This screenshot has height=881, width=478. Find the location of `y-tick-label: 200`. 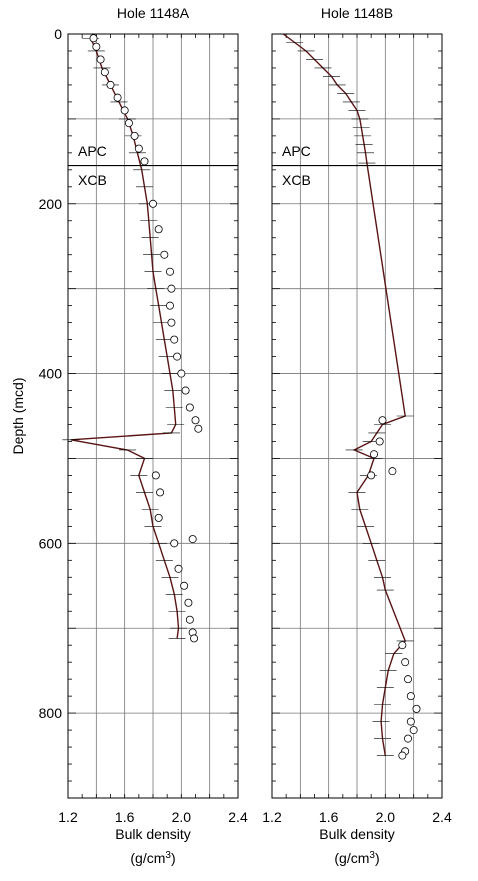

y-tick-label: 200 is located at coordinates (51, 204).